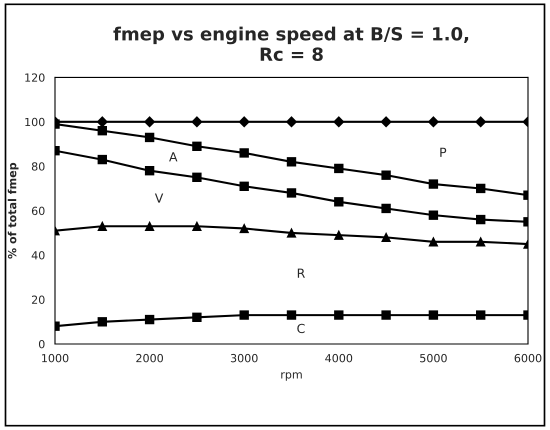 The width and height of the screenshot is (550, 430). Describe the element at coordinates (149, 358) in the screenshot. I see `x-tick-label: 2000` at that location.